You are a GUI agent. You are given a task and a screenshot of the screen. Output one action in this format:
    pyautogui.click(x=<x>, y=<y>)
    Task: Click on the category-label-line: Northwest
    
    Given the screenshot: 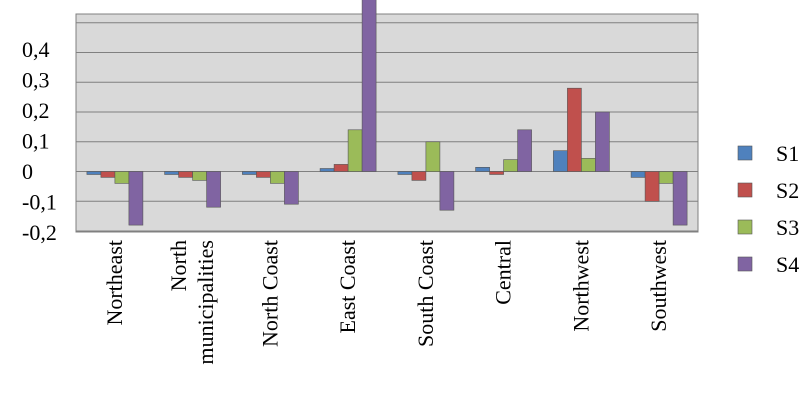 What is the action you would take?
    pyautogui.click(x=580, y=286)
    